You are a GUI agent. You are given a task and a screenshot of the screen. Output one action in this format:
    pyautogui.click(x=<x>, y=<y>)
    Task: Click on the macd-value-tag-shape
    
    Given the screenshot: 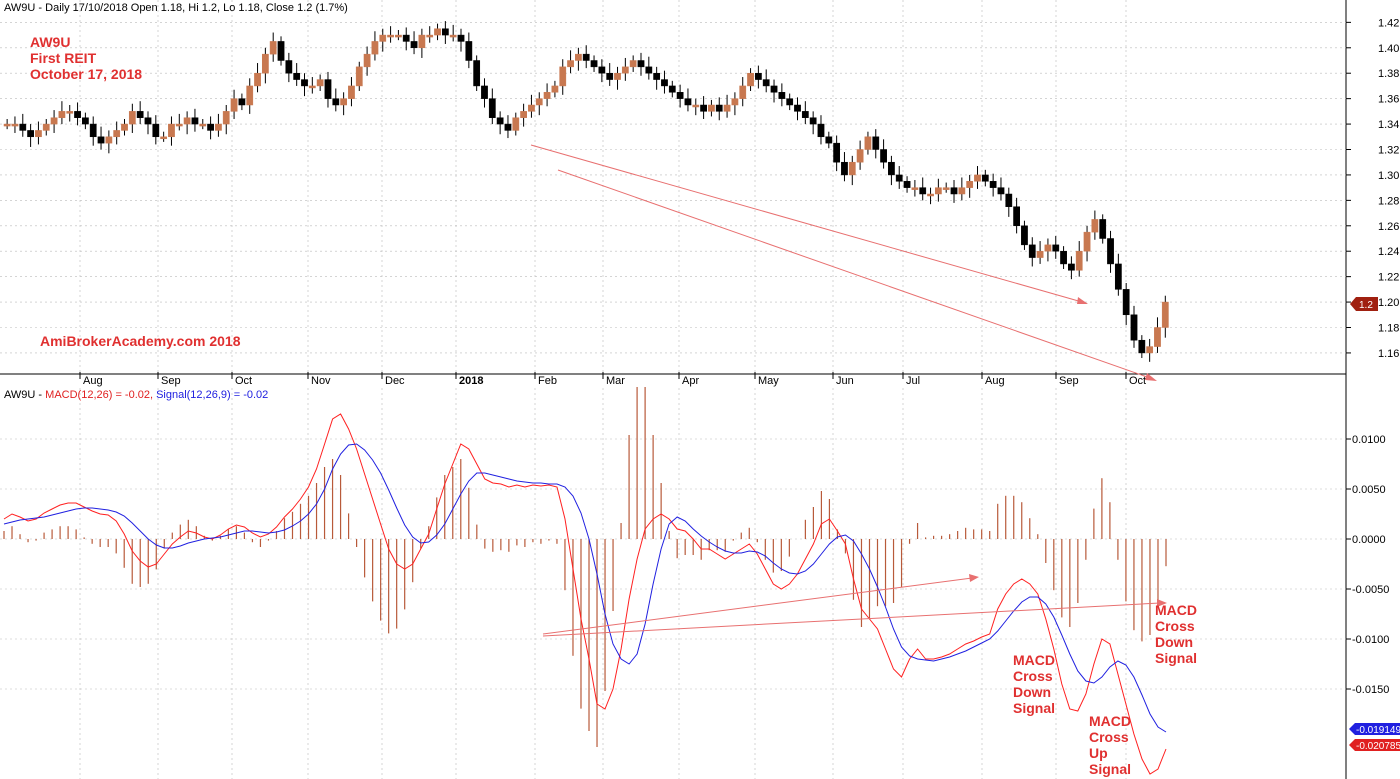 What is the action you would take?
    pyautogui.click(x=1374, y=745)
    